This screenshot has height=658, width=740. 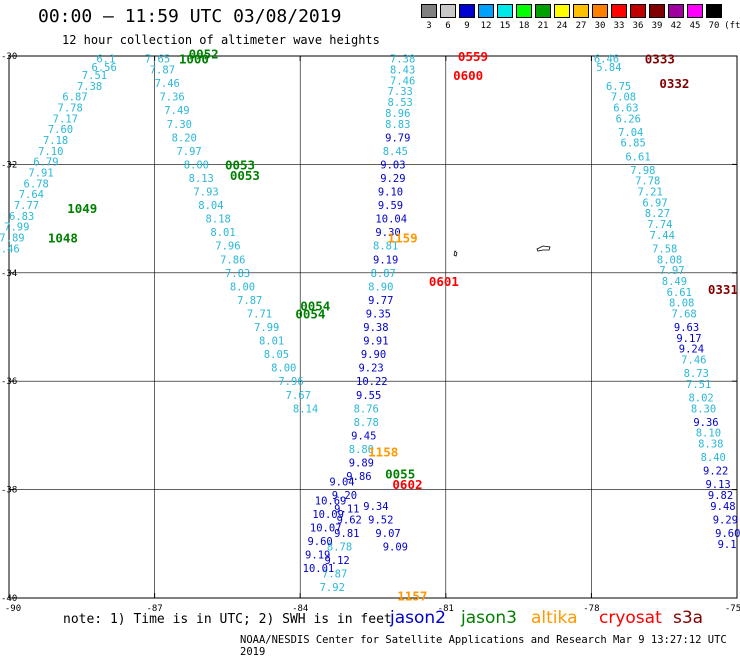 I want to click on x-tick-label: -78, so click(x=591, y=609).